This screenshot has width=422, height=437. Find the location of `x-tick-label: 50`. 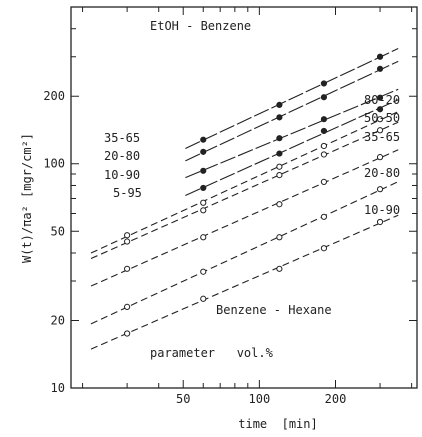

x-tick-label: 50 is located at coordinates (183, 399).